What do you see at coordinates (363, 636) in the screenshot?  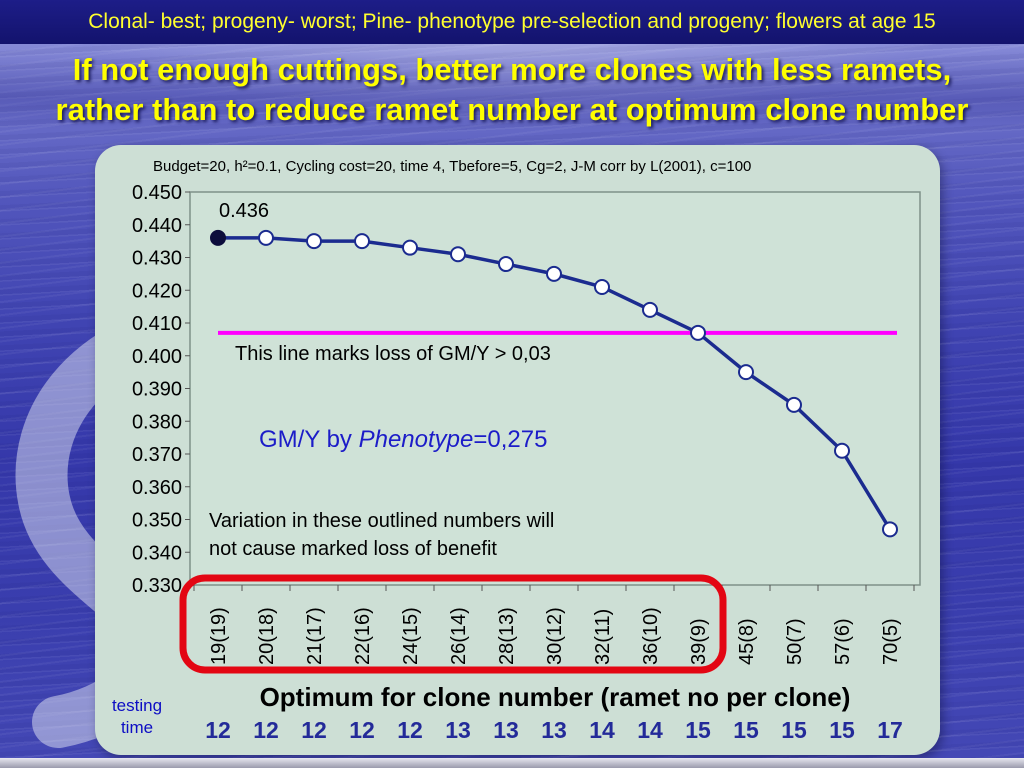 I see `x-tick-label: 22(16)` at bounding box center [363, 636].